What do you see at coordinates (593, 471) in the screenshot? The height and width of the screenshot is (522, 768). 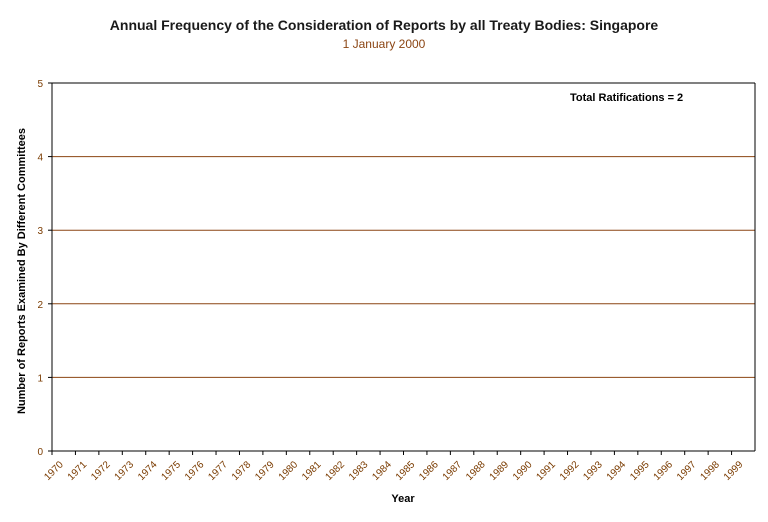 I see `x-tick-label-1993: 1993` at bounding box center [593, 471].